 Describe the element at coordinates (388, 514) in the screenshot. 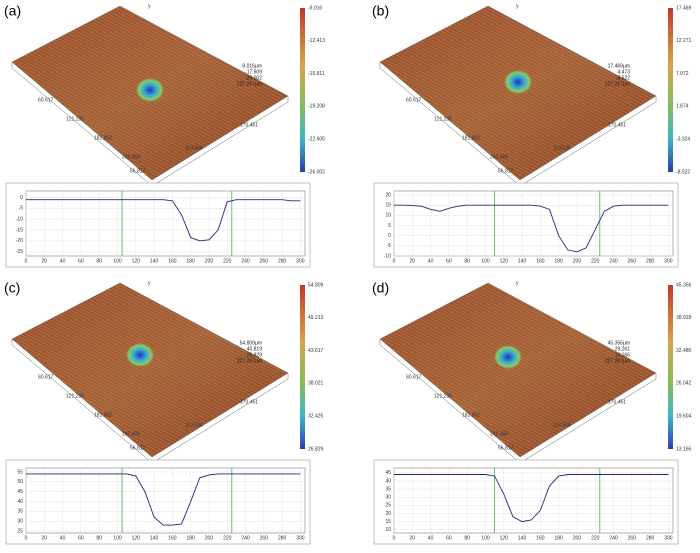

I see `y-tick-label: 20` at that location.